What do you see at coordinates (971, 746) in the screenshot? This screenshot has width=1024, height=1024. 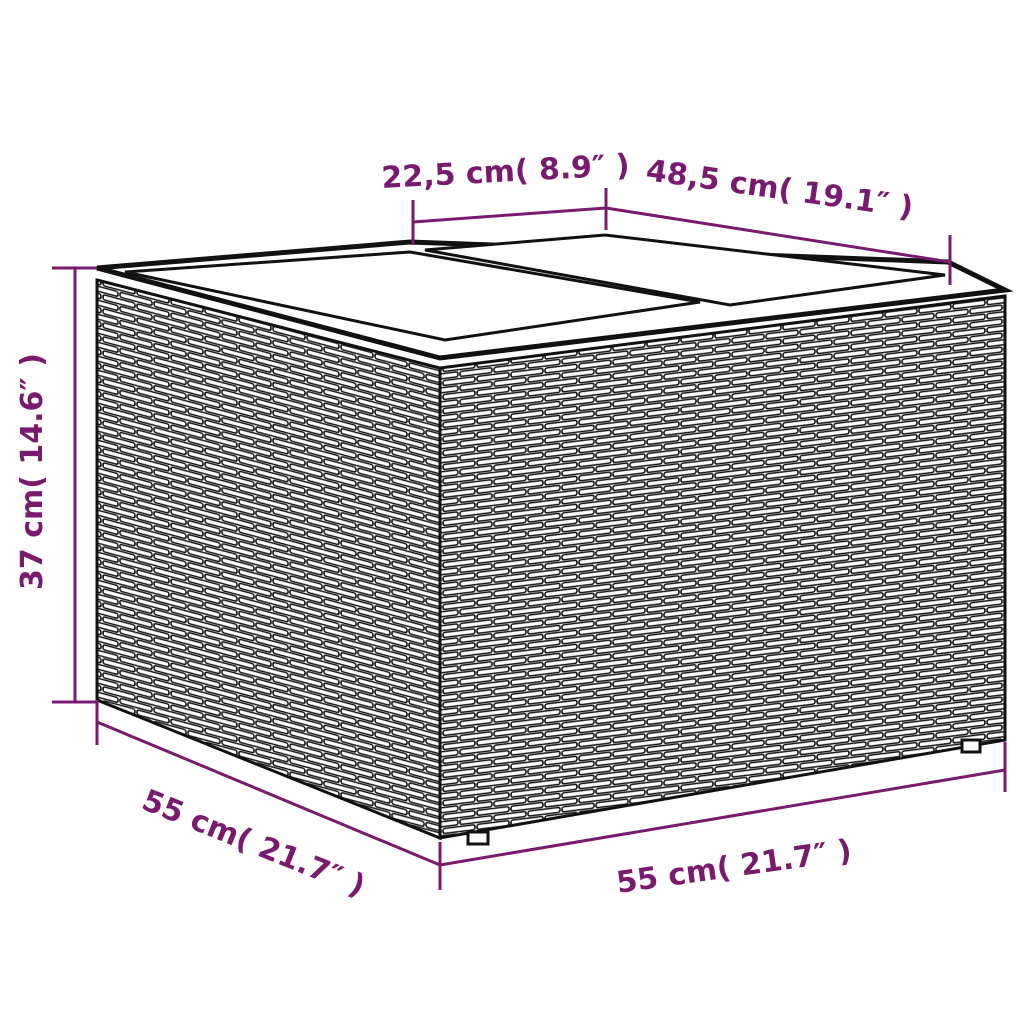 I see `box-foot-right` at bounding box center [971, 746].